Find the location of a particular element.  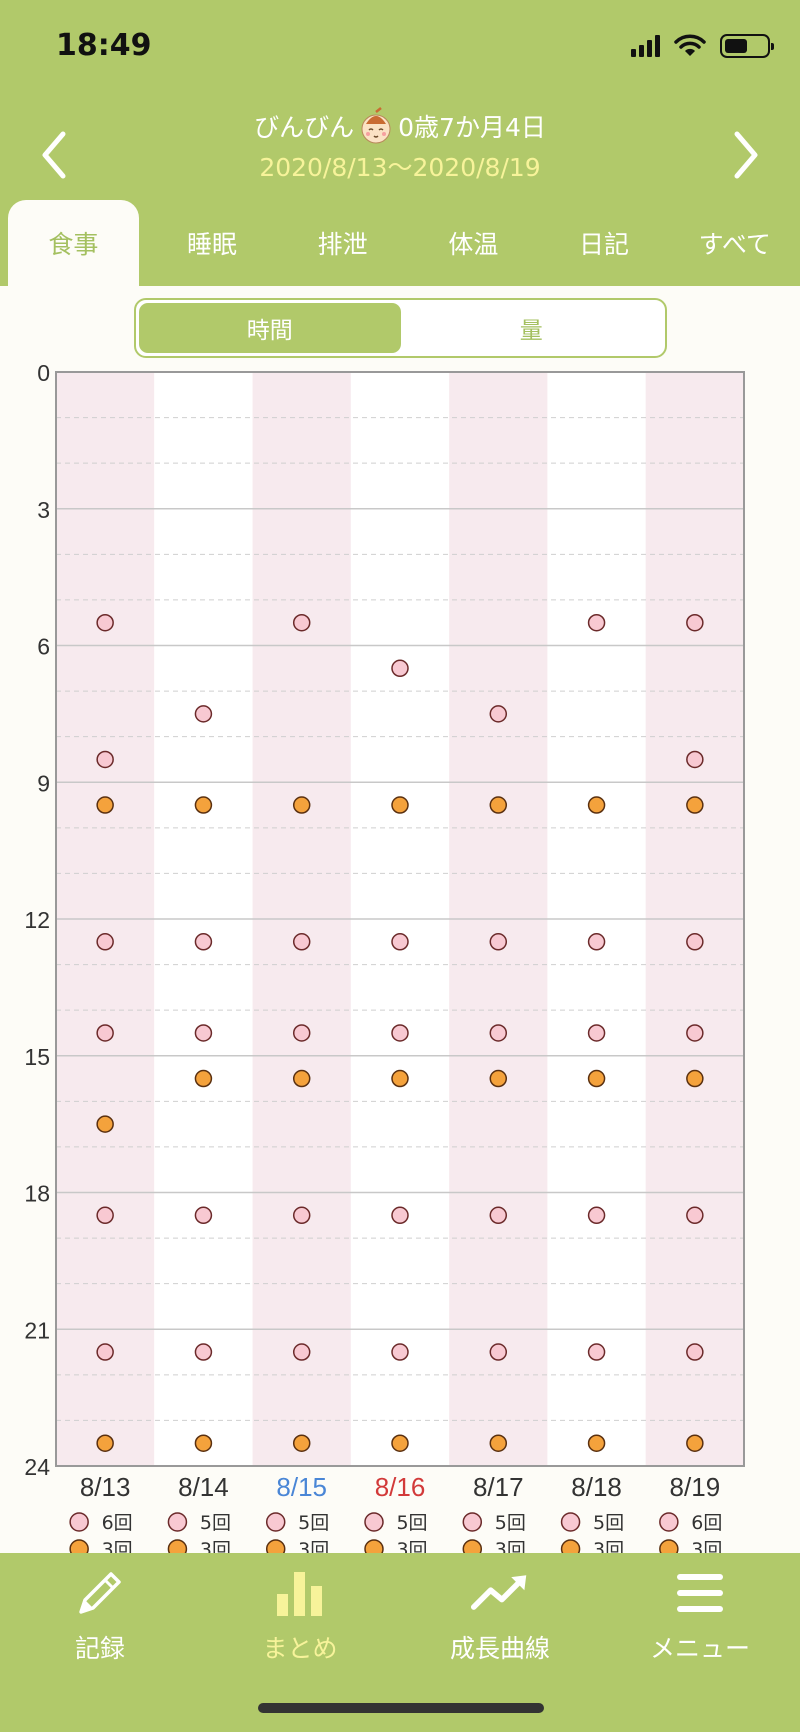

previous-week-button is located at coordinates (54, 155).